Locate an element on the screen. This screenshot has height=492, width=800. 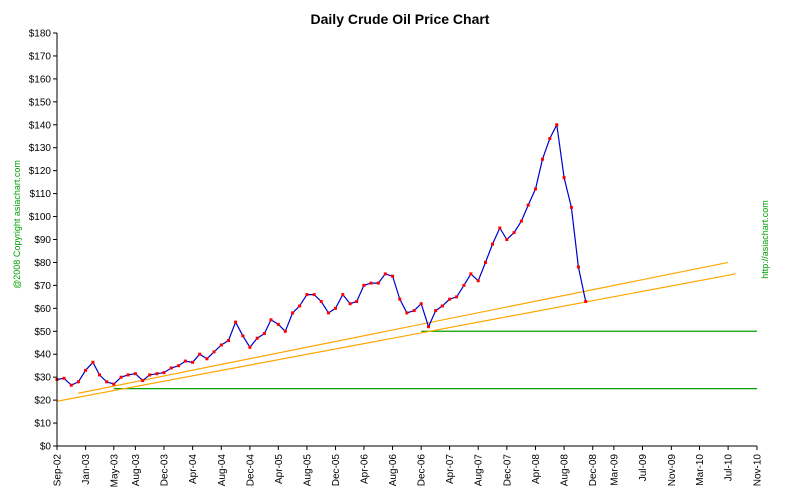
x-tick-label: Dec-07 is located at coordinates (507, 470).